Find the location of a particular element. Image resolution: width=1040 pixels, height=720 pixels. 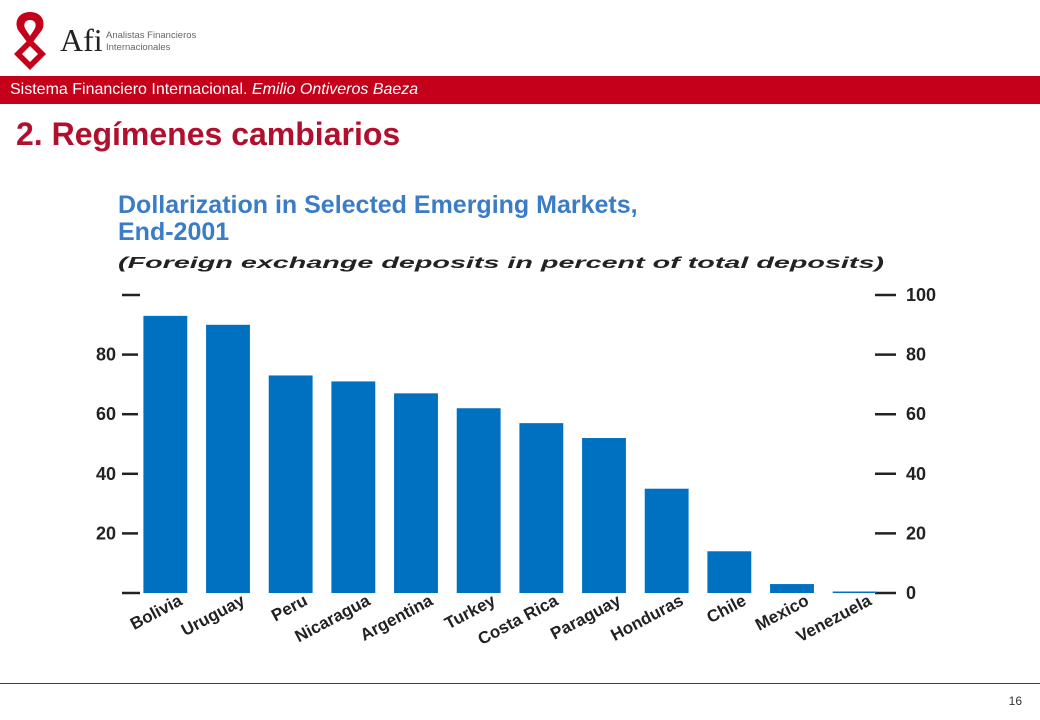

bar-nicaragua is located at coordinates (353, 487).